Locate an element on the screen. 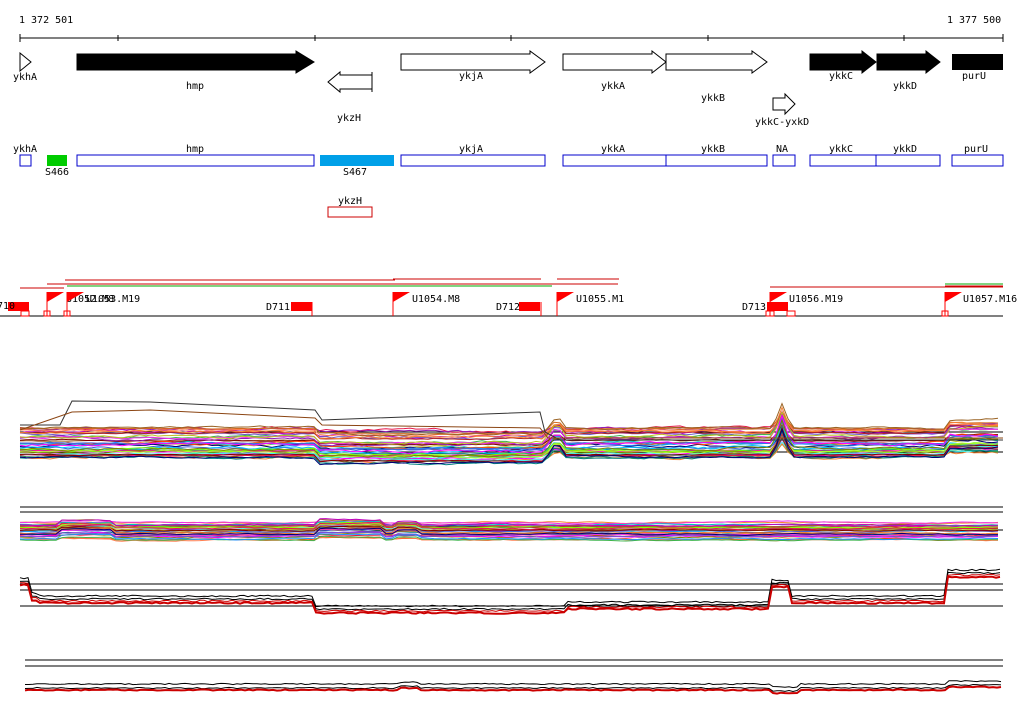  promoter-U1056: U1056.M19 is located at coordinates (806, 304).